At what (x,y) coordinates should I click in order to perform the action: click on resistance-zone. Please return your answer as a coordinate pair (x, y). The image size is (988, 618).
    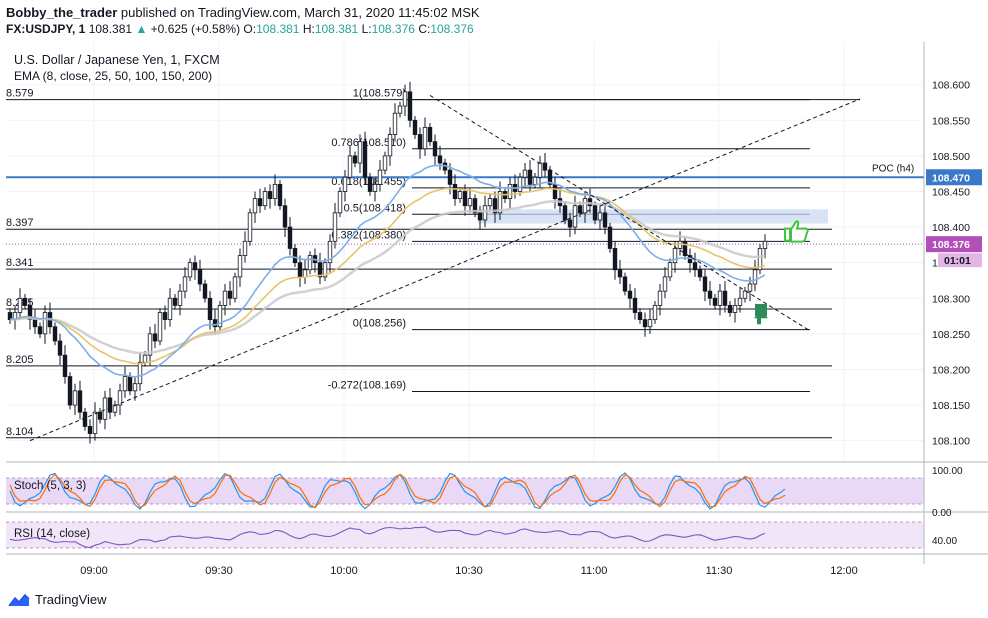
    Looking at the image, I should click on (653, 216).